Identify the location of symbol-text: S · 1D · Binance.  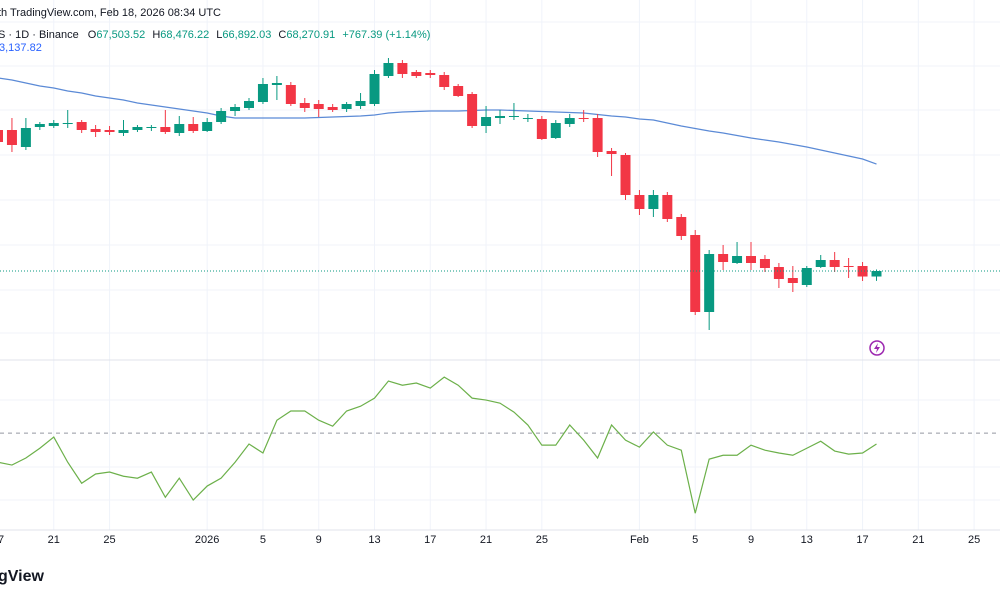
(39, 35).